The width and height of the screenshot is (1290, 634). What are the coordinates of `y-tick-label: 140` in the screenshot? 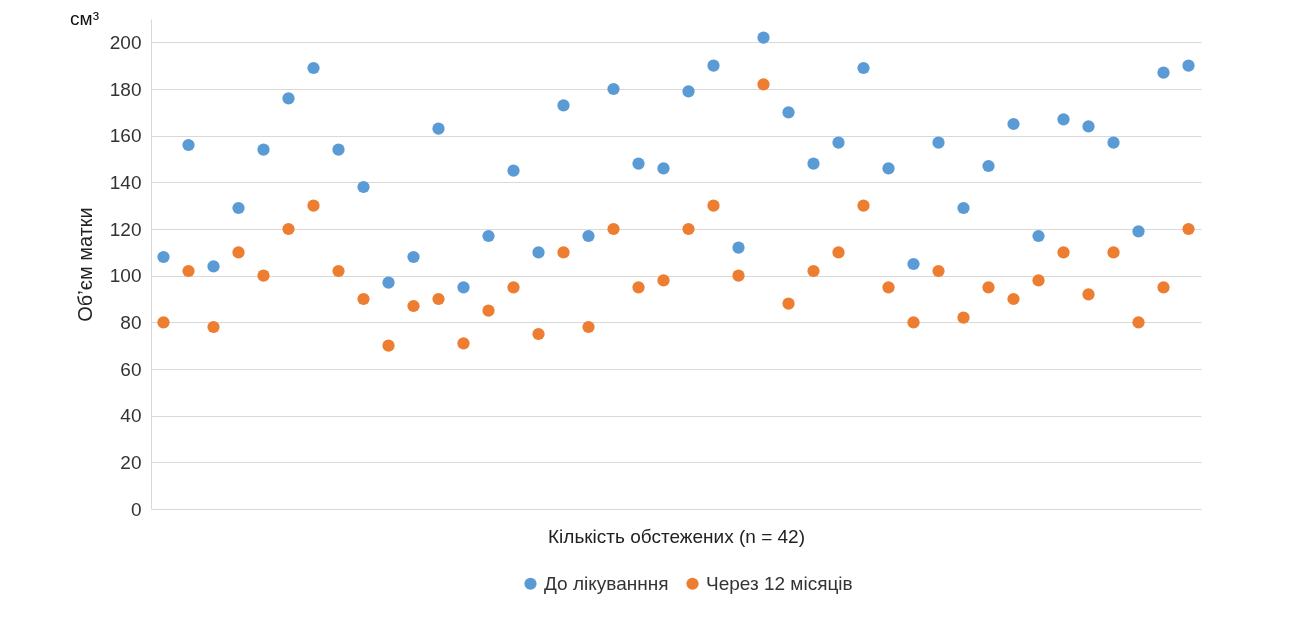 It's located at (125, 182).